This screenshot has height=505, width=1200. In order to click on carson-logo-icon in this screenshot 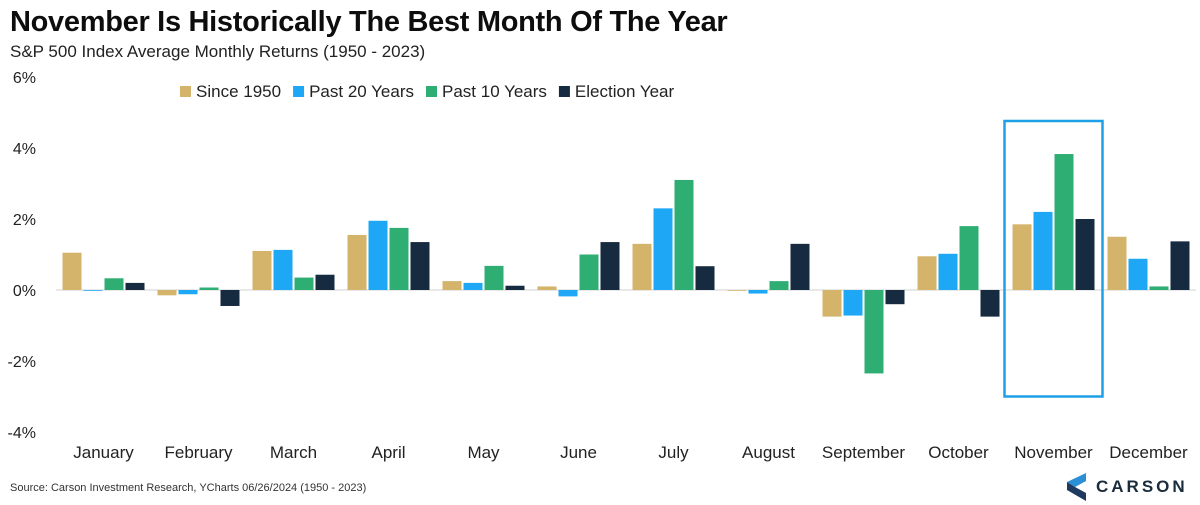, I will do `click(1077, 487)`.